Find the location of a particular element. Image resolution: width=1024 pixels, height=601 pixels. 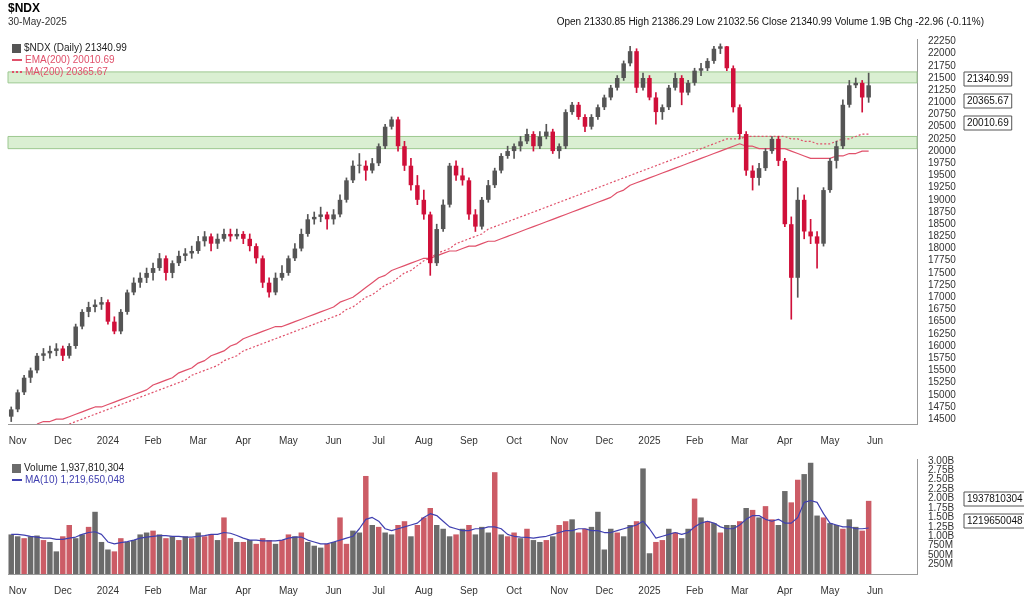

y-tick-label: 750M is located at coordinates (941, 545).